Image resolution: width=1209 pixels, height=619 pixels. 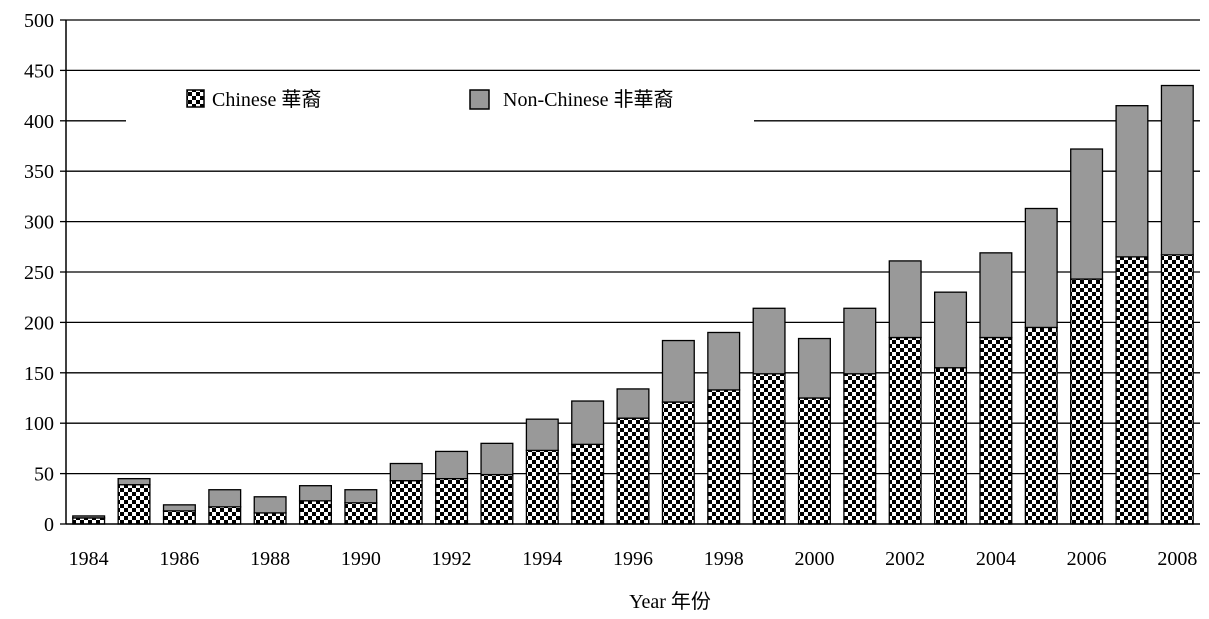 What do you see at coordinates (39, 273) in the screenshot?
I see `y-tick-label-250: 250` at bounding box center [39, 273].